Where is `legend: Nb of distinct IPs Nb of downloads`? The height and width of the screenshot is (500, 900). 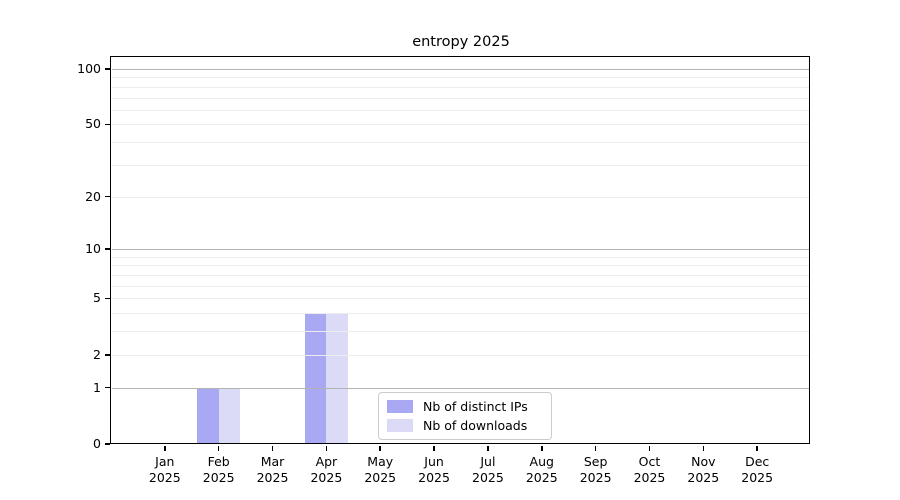
legend: Nb of distinct IPs Nb of downloads is located at coordinates (465, 416).